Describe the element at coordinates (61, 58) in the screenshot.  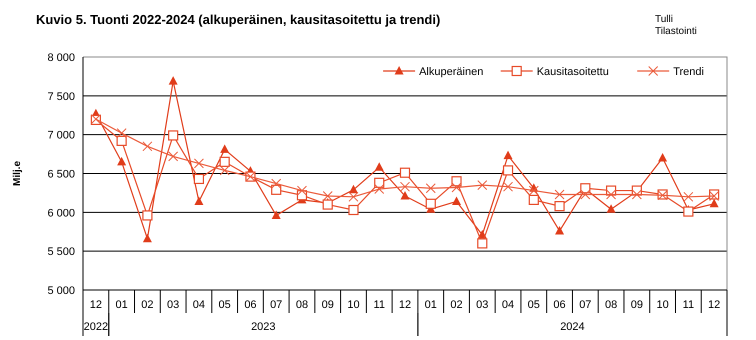
I see `y-tick-label: 8 000` at that location.